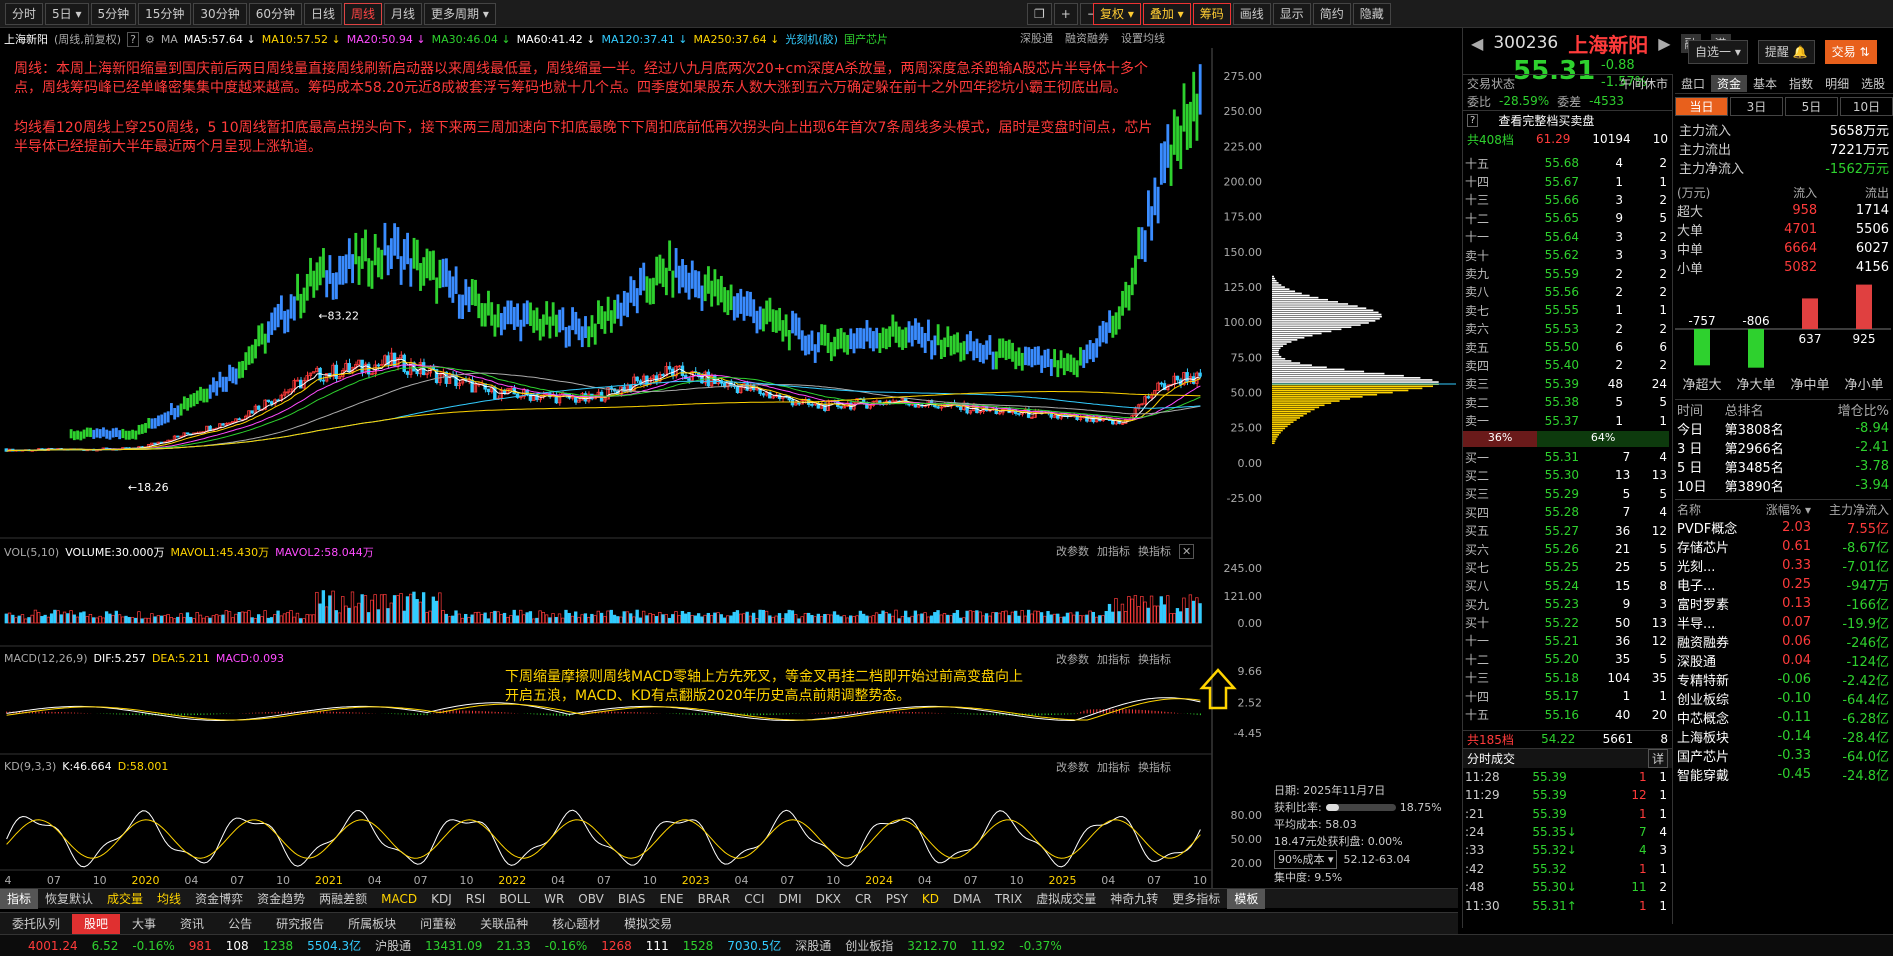  I want to click on sell-level: 卖六 55.53 2 2, so click(1566, 329).